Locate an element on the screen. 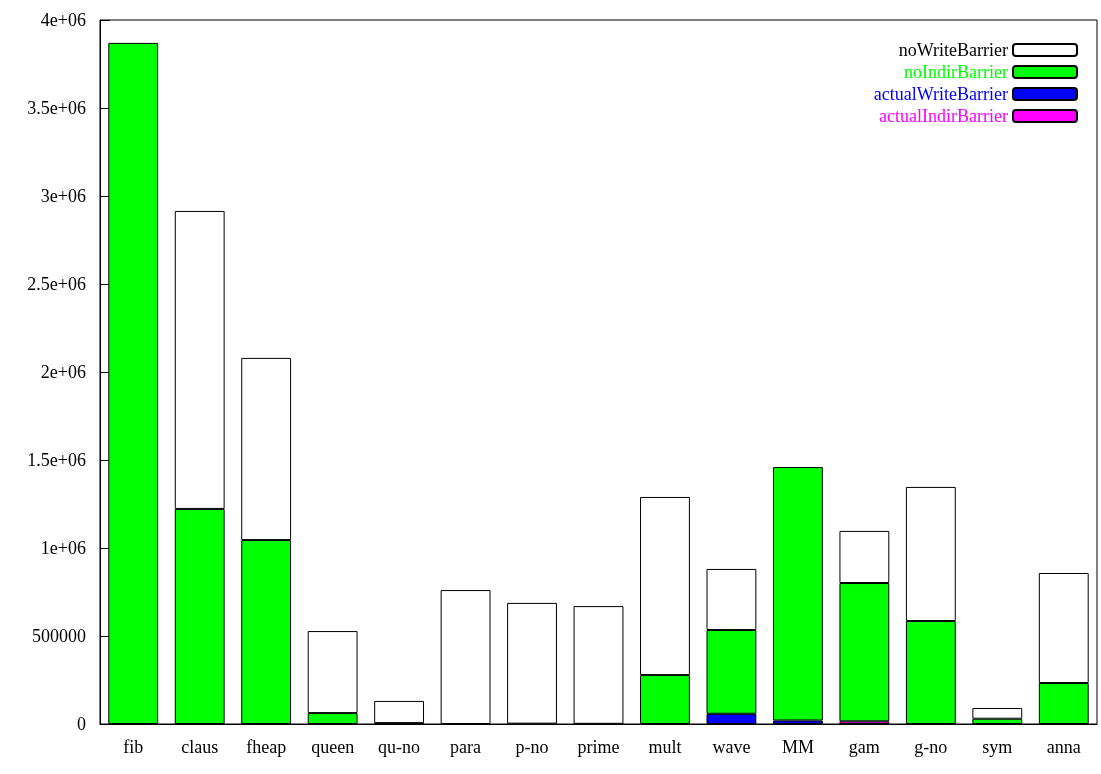 This screenshot has height=774, width=1101. legend-label: noWriteBarrier is located at coordinates (953, 50).